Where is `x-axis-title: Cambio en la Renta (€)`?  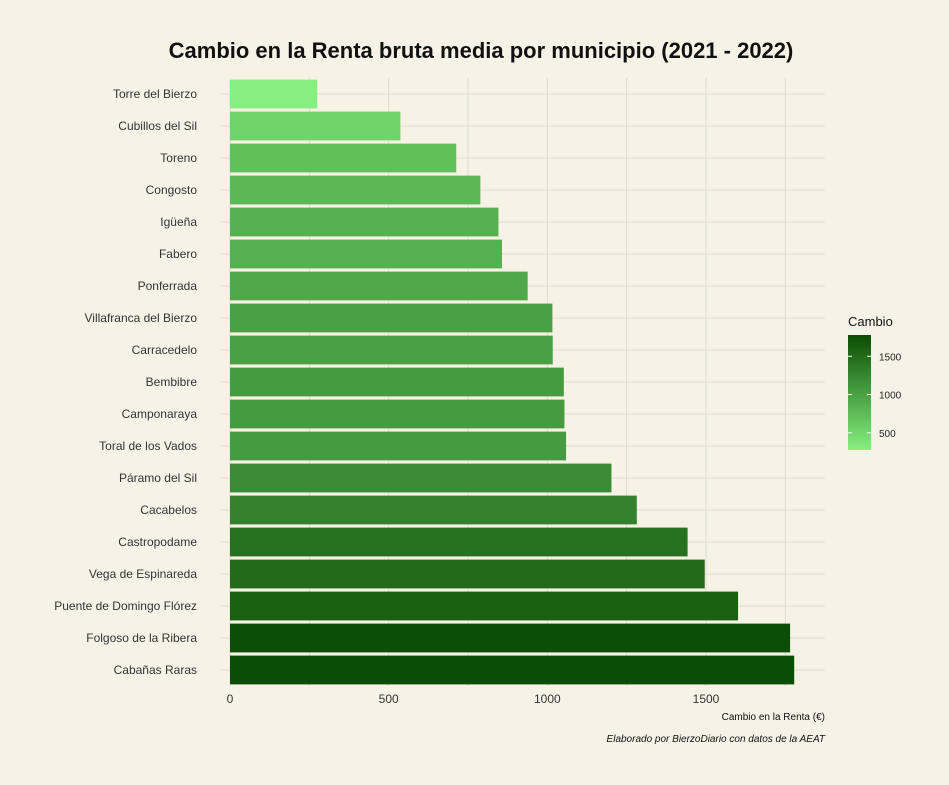 x-axis-title: Cambio en la Renta (€) is located at coordinates (773, 717).